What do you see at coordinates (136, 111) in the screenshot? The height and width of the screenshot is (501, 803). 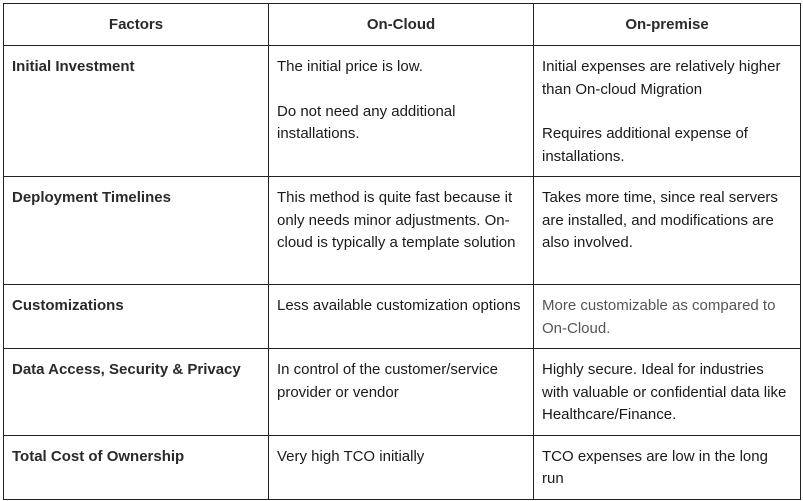 I see `factor-cell: Initial Investment` at bounding box center [136, 111].